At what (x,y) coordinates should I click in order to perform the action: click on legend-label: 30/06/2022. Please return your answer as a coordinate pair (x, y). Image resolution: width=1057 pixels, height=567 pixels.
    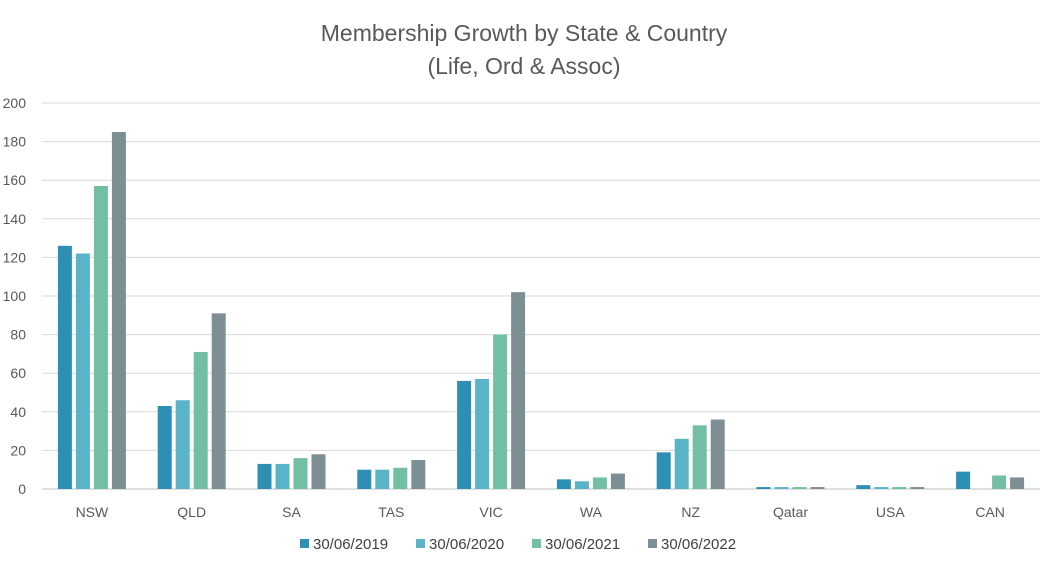
    Looking at the image, I should click on (698, 544).